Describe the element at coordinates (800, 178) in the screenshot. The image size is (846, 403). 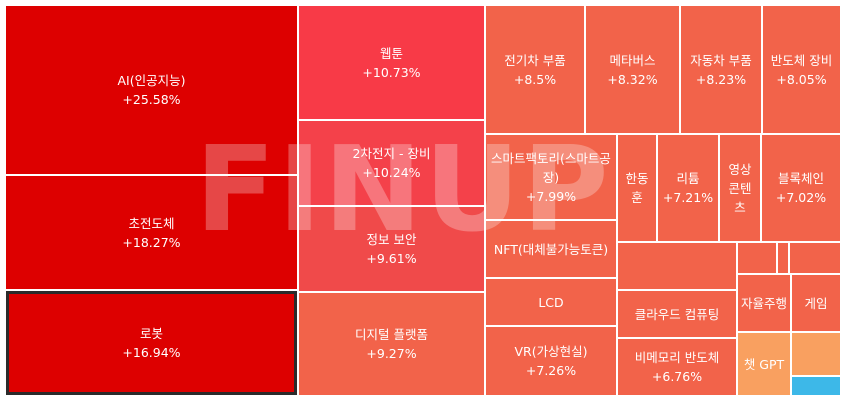
I see `tile-name: 블록체인` at that location.